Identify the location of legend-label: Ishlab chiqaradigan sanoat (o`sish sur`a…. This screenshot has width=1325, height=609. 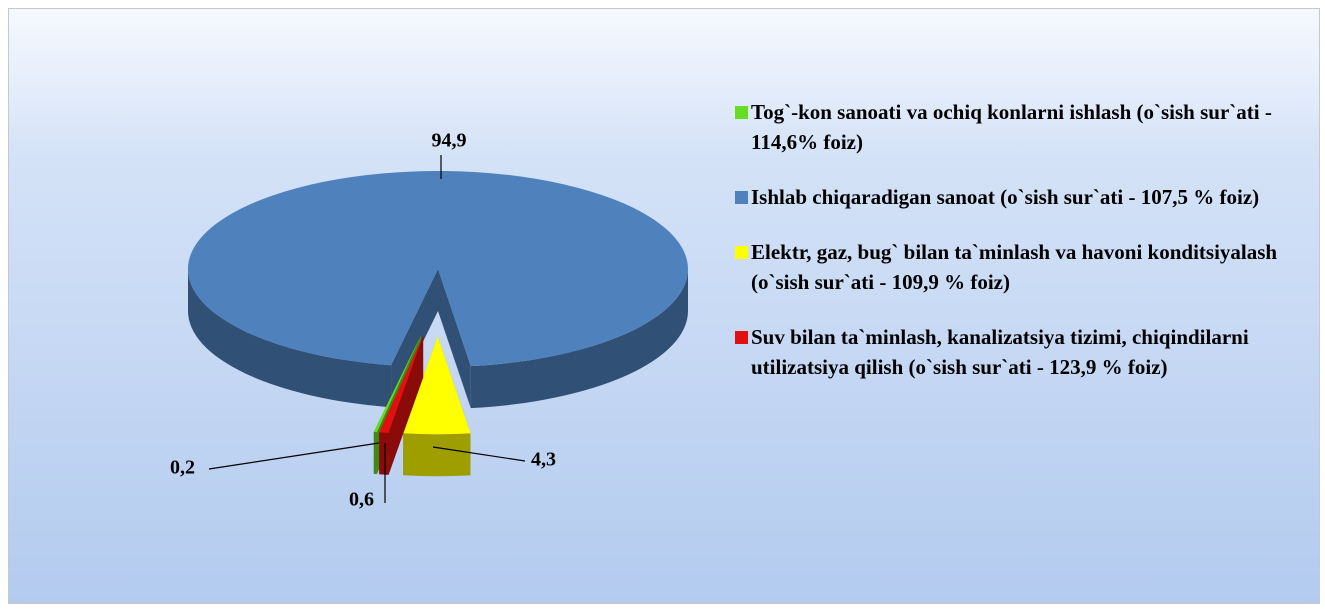
(1005, 197).